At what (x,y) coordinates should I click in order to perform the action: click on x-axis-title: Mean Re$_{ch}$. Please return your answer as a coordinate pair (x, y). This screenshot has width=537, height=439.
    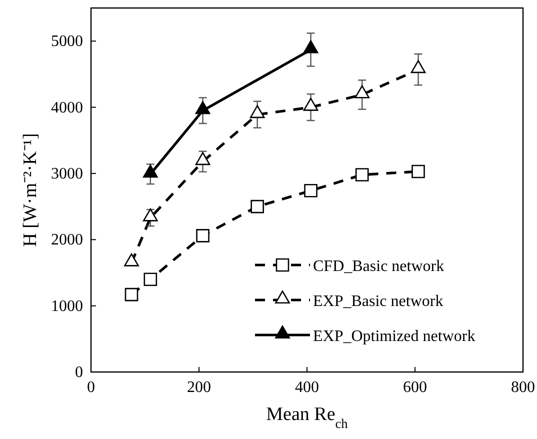
    Looking at the image, I should click on (307, 417).